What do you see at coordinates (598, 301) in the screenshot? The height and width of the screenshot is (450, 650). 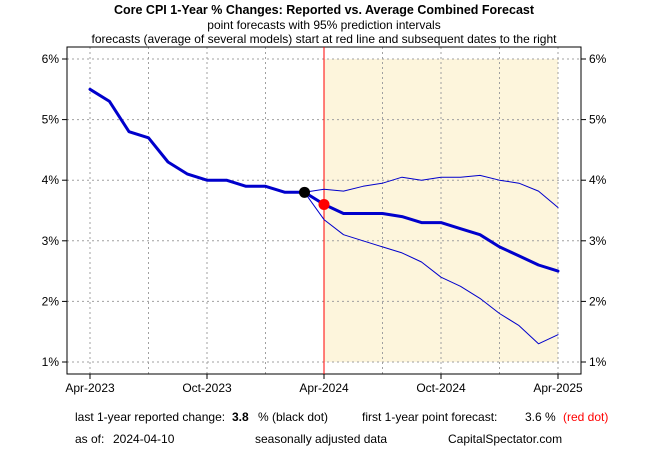 I see `y-tick-label-right: 2%` at bounding box center [598, 301].